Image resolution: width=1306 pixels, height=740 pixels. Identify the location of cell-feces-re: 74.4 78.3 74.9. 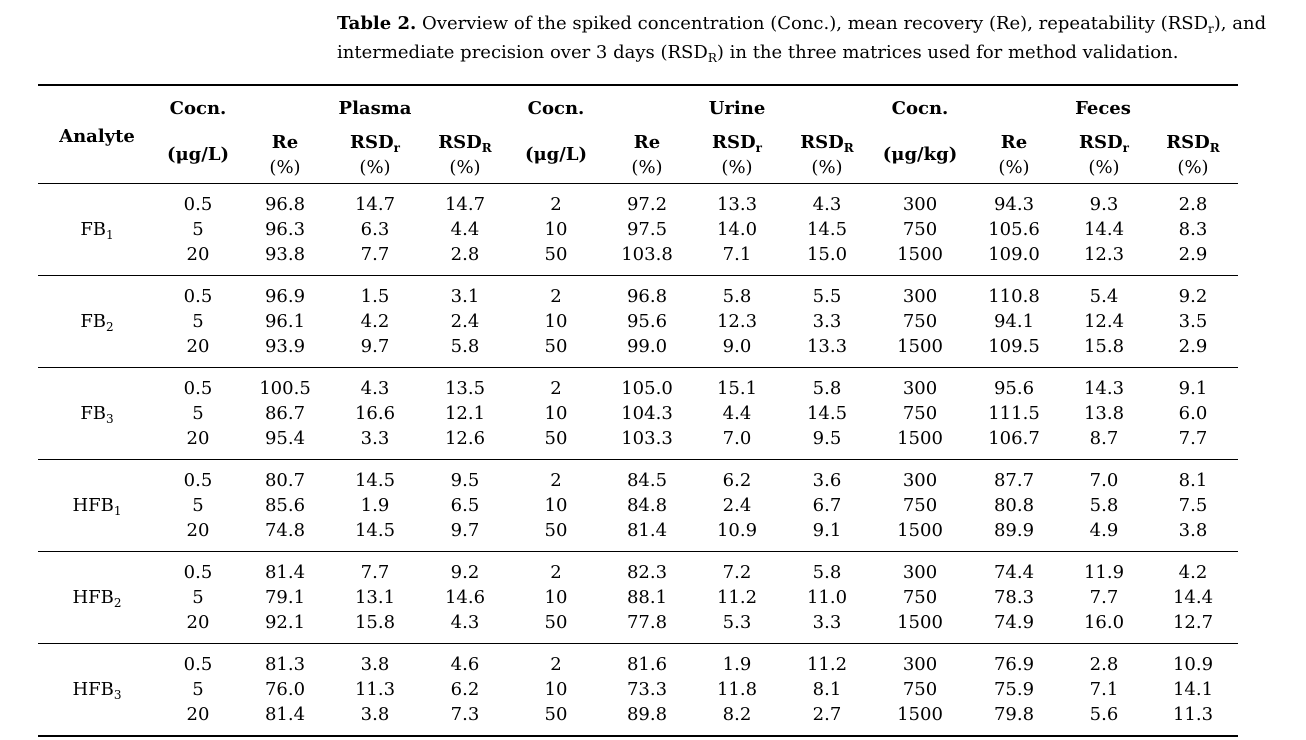
(1014, 597).